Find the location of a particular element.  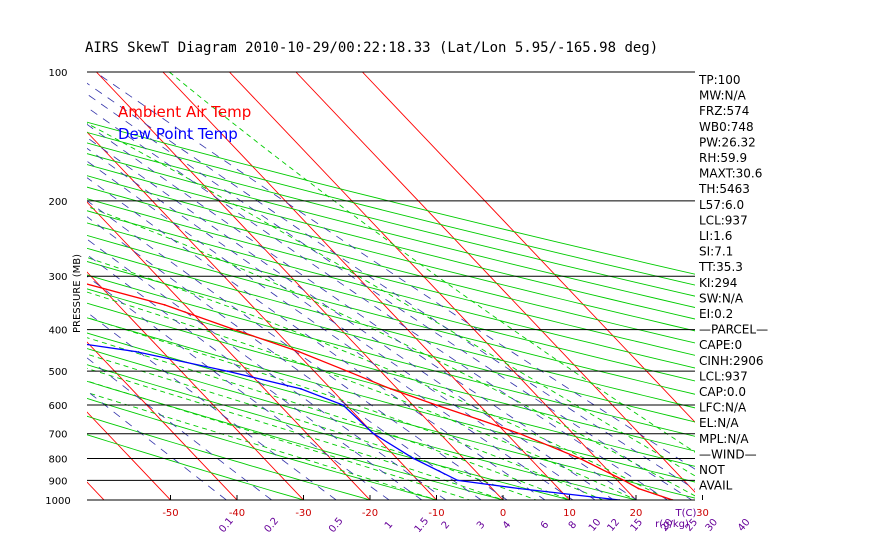

index-label: WB0:748 is located at coordinates (726, 127).